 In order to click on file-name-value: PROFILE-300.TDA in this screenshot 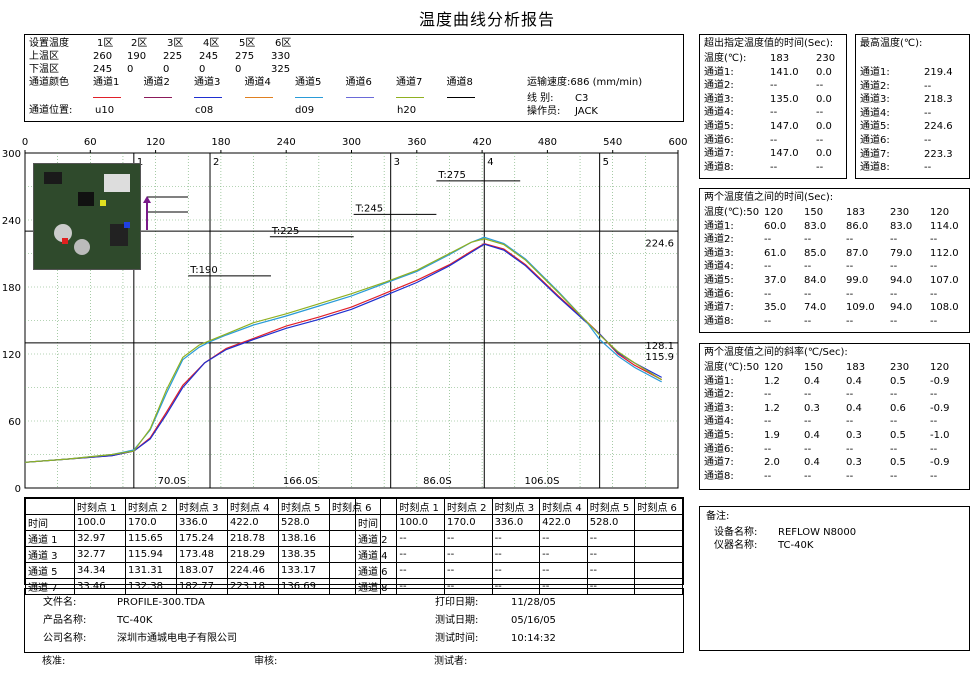, I will do `click(161, 602)`.